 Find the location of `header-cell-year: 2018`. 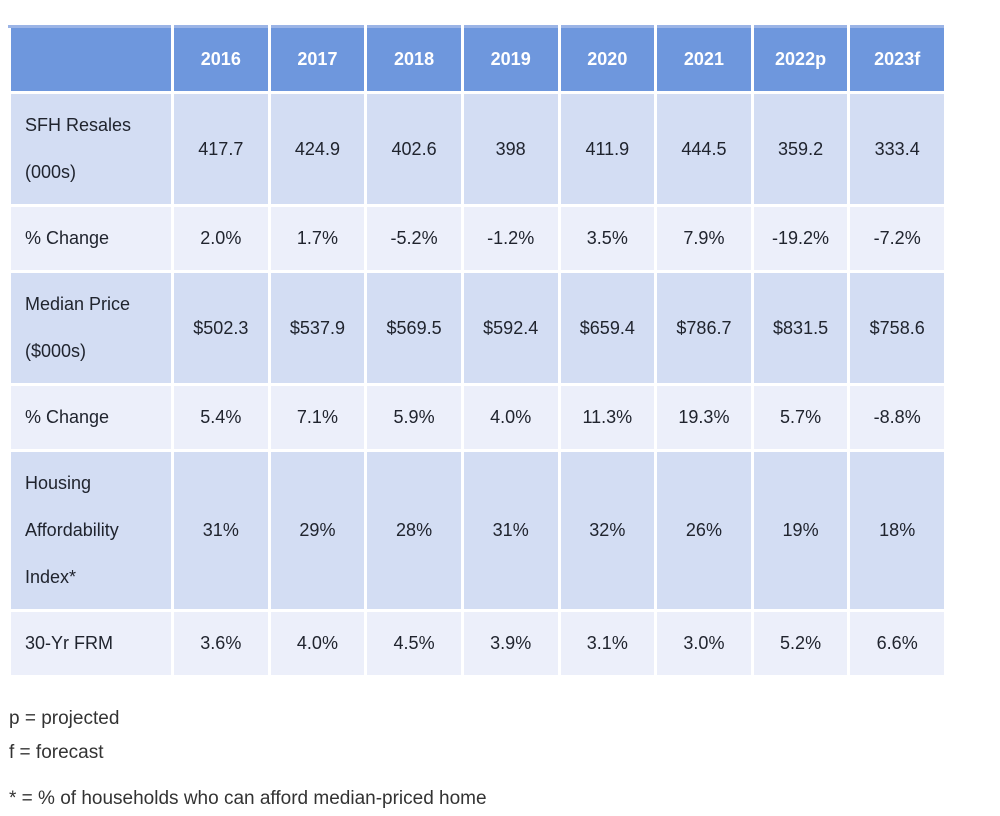

header-cell-year: 2018 is located at coordinates (414, 59).